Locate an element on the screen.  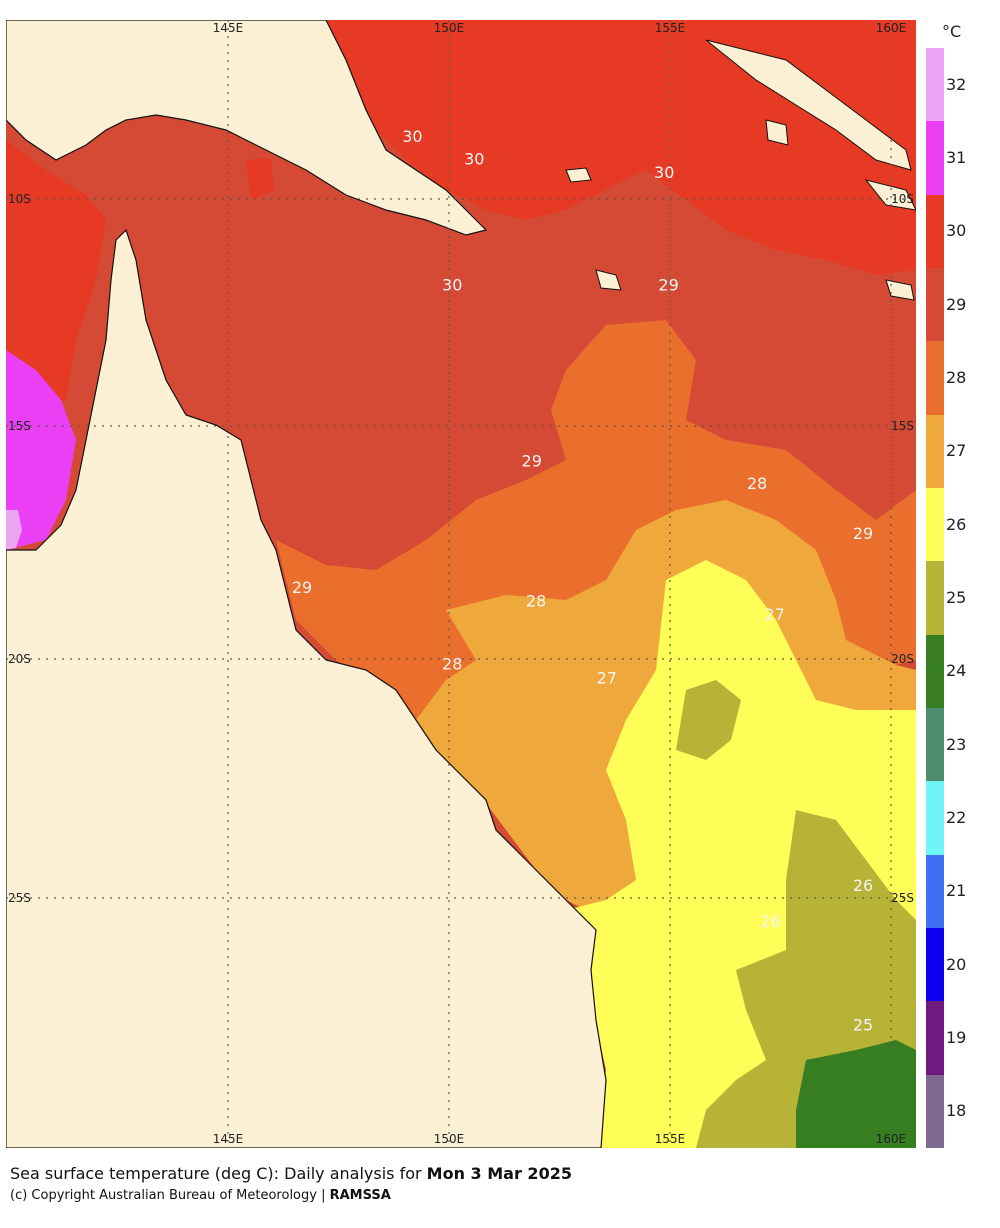
lat-ticks-left: 10S 15S 20S 25S is located at coordinates (19, 548).